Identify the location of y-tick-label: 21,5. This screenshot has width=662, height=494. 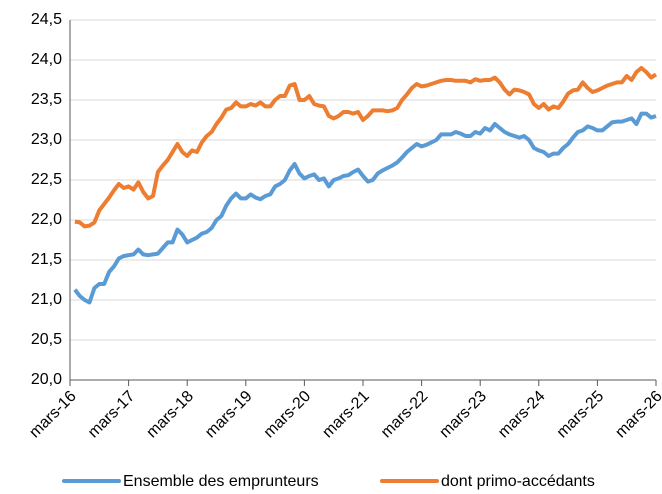
(46, 259).